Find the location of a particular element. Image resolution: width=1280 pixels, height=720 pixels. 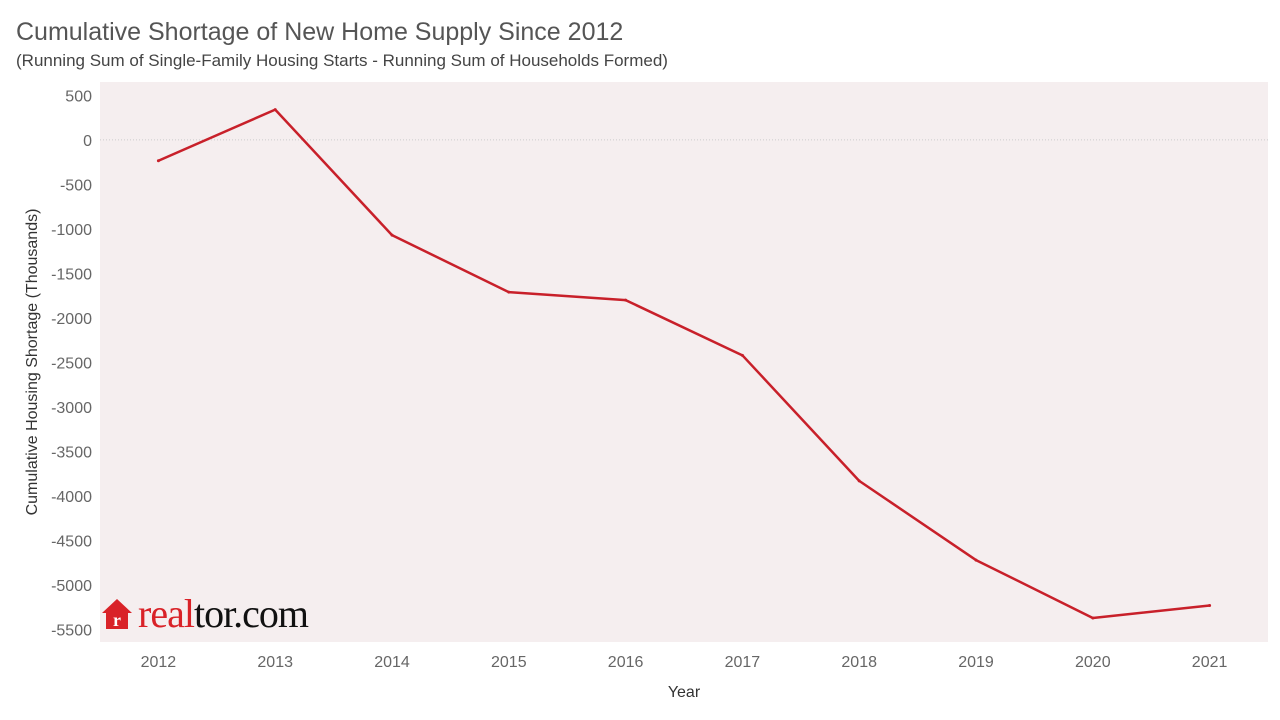

logo-text-red: real is located at coordinates (166, 613).